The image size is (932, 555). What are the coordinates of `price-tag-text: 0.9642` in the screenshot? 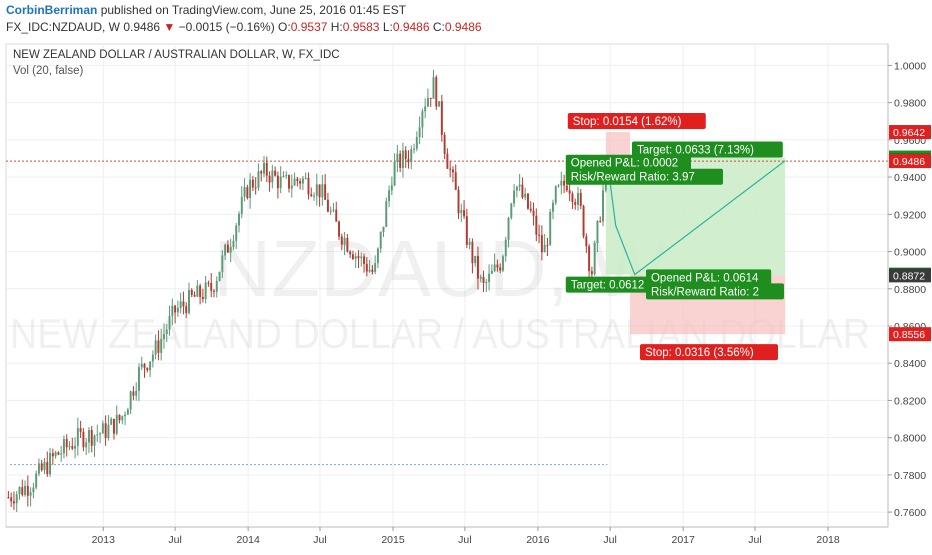 It's located at (909, 133).